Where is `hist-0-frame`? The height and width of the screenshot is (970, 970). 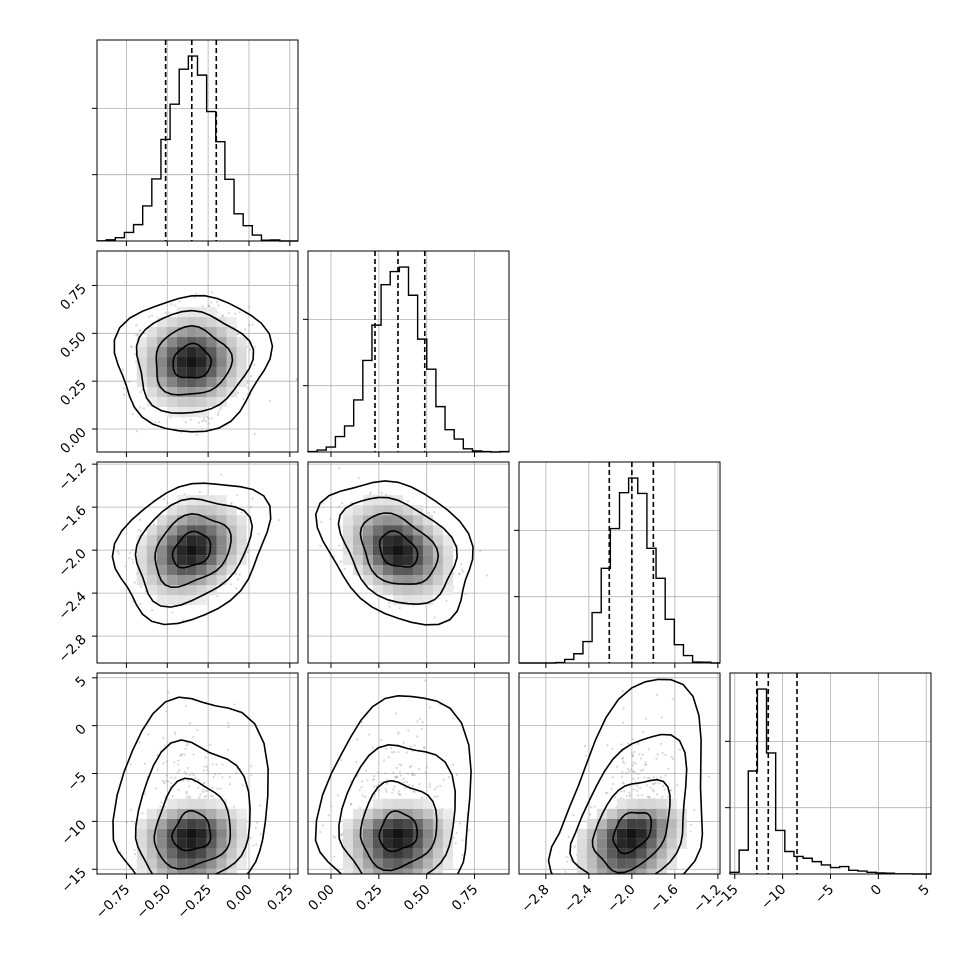 hist-0-frame is located at coordinates (197, 140).